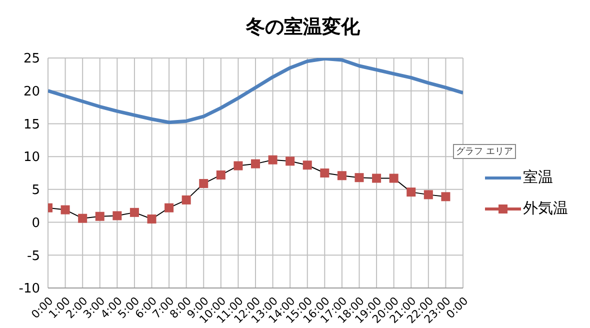  Describe the element at coordinates (36, 223) in the screenshot. I see `y-tick-label: 0` at that location.